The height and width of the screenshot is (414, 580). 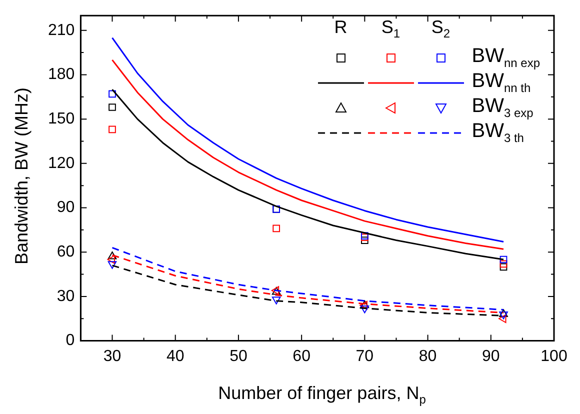 What do you see at coordinates (239, 356) in the screenshot?
I see `x-tick-label: 50` at bounding box center [239, 356].